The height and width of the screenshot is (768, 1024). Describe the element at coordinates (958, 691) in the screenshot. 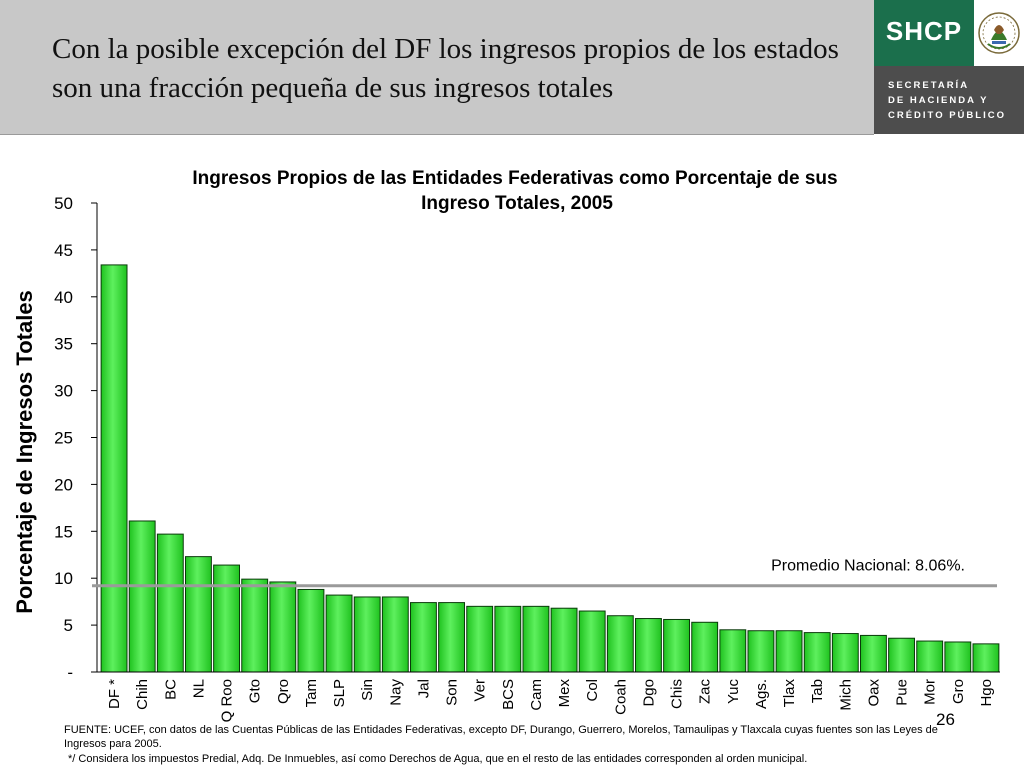

I see `x-tick-label: Gro` at that location.